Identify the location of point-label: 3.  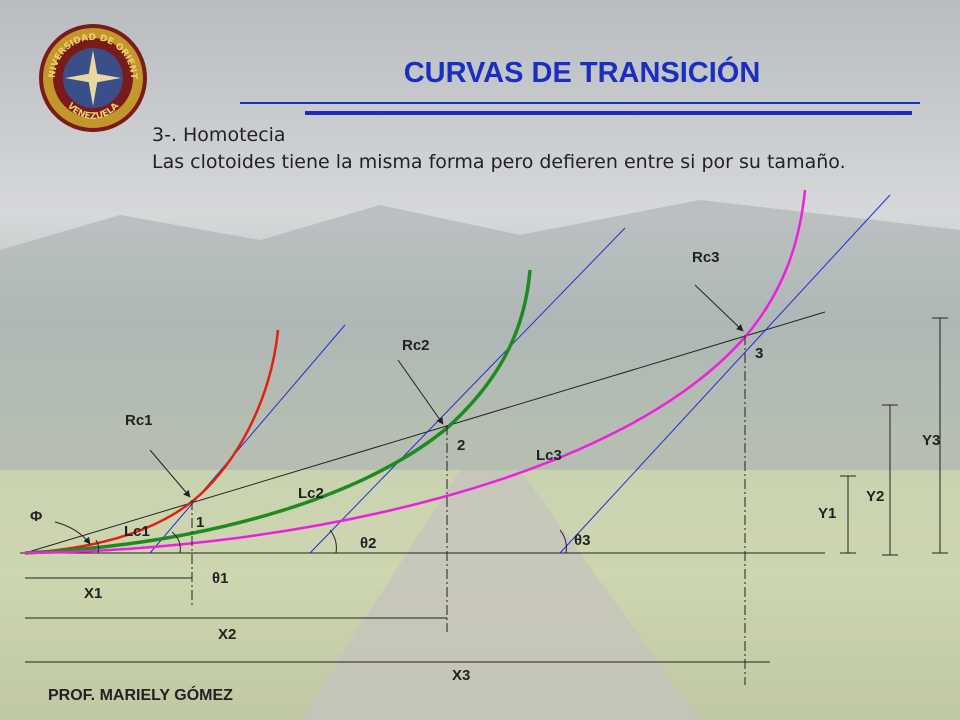
(759, 353).